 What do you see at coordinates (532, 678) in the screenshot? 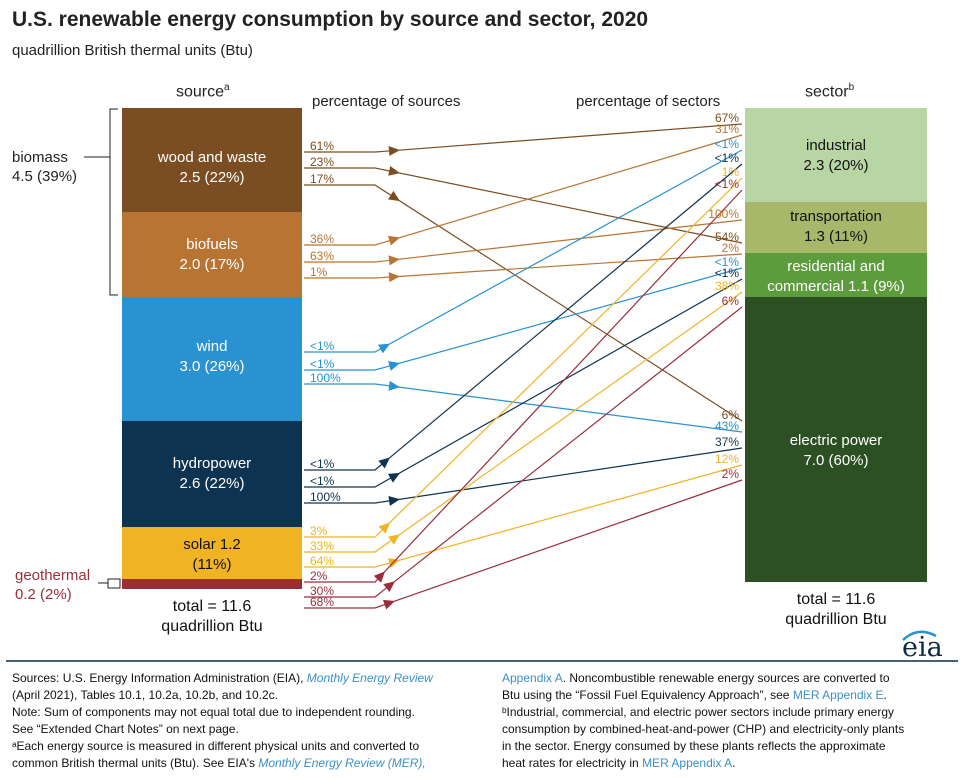
I see `appendix-a-link: Appendix A` at bounding box center [532, 678].